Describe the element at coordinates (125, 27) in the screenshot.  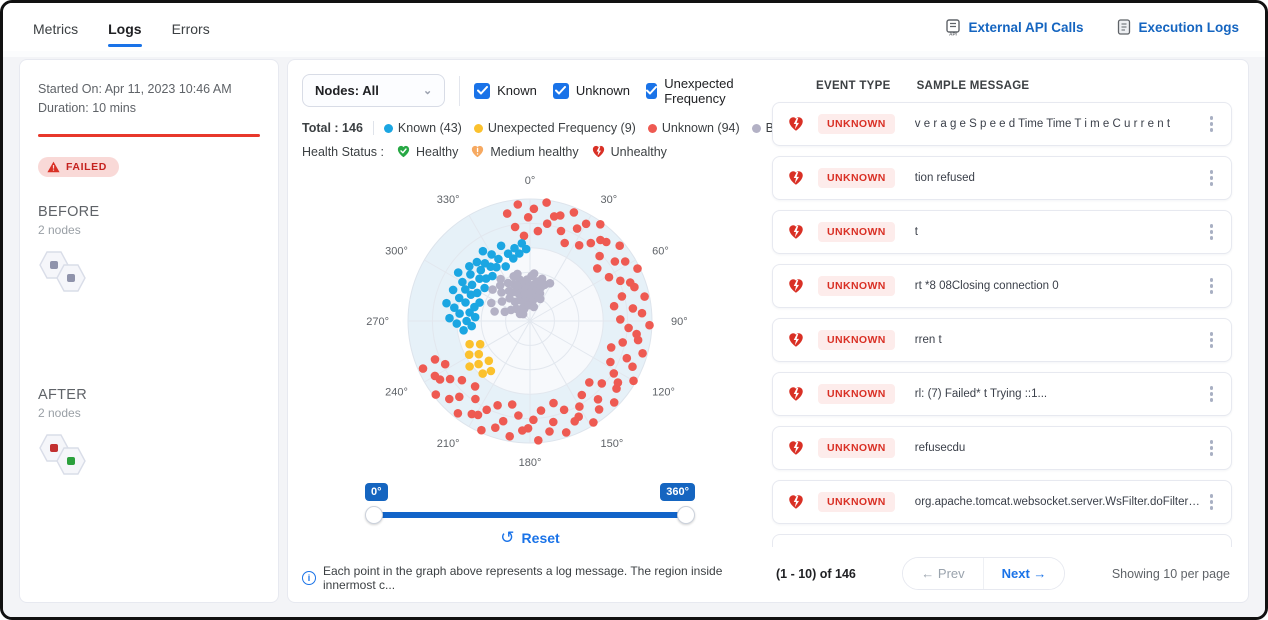
I see `tab-logs: Logs` at that location.